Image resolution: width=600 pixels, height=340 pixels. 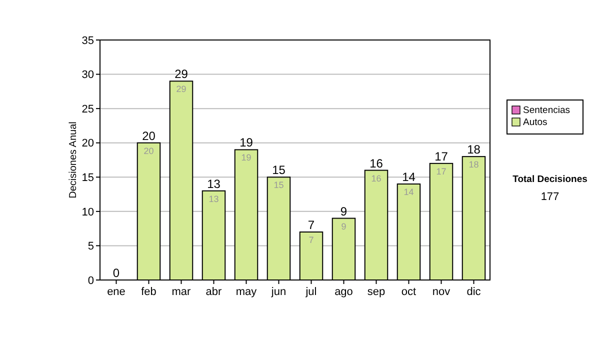 I want to click on total-label: 7, so click(x=311, y=225).